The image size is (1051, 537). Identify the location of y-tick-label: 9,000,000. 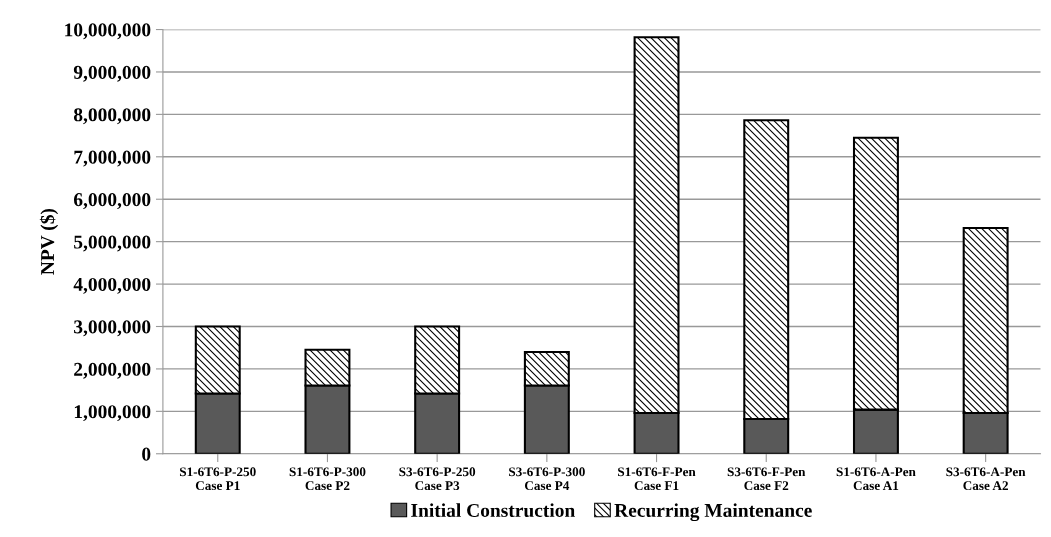
(112, 73).